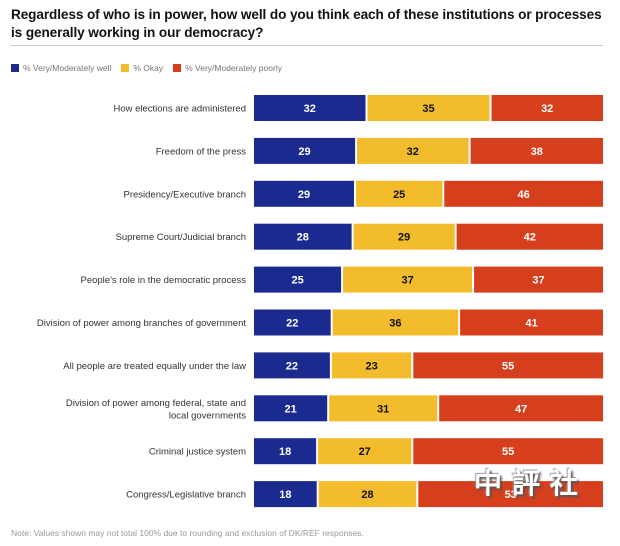  Describe the element at coordinates (186, 495) in the screenshot. I see `category-label: Congress/Legislative branch` at that location.